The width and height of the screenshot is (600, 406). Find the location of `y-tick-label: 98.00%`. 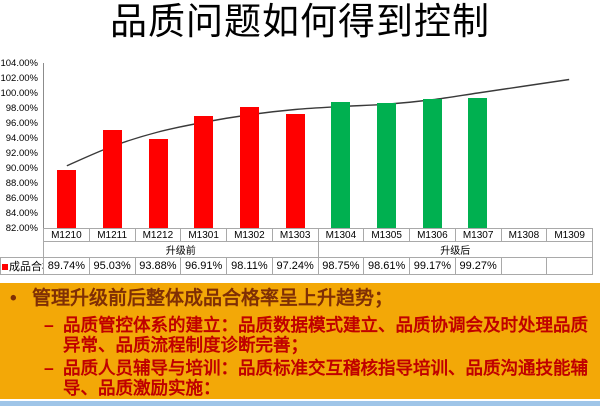

y-tick-label: 98.00% is located at coordinates (21, 108).